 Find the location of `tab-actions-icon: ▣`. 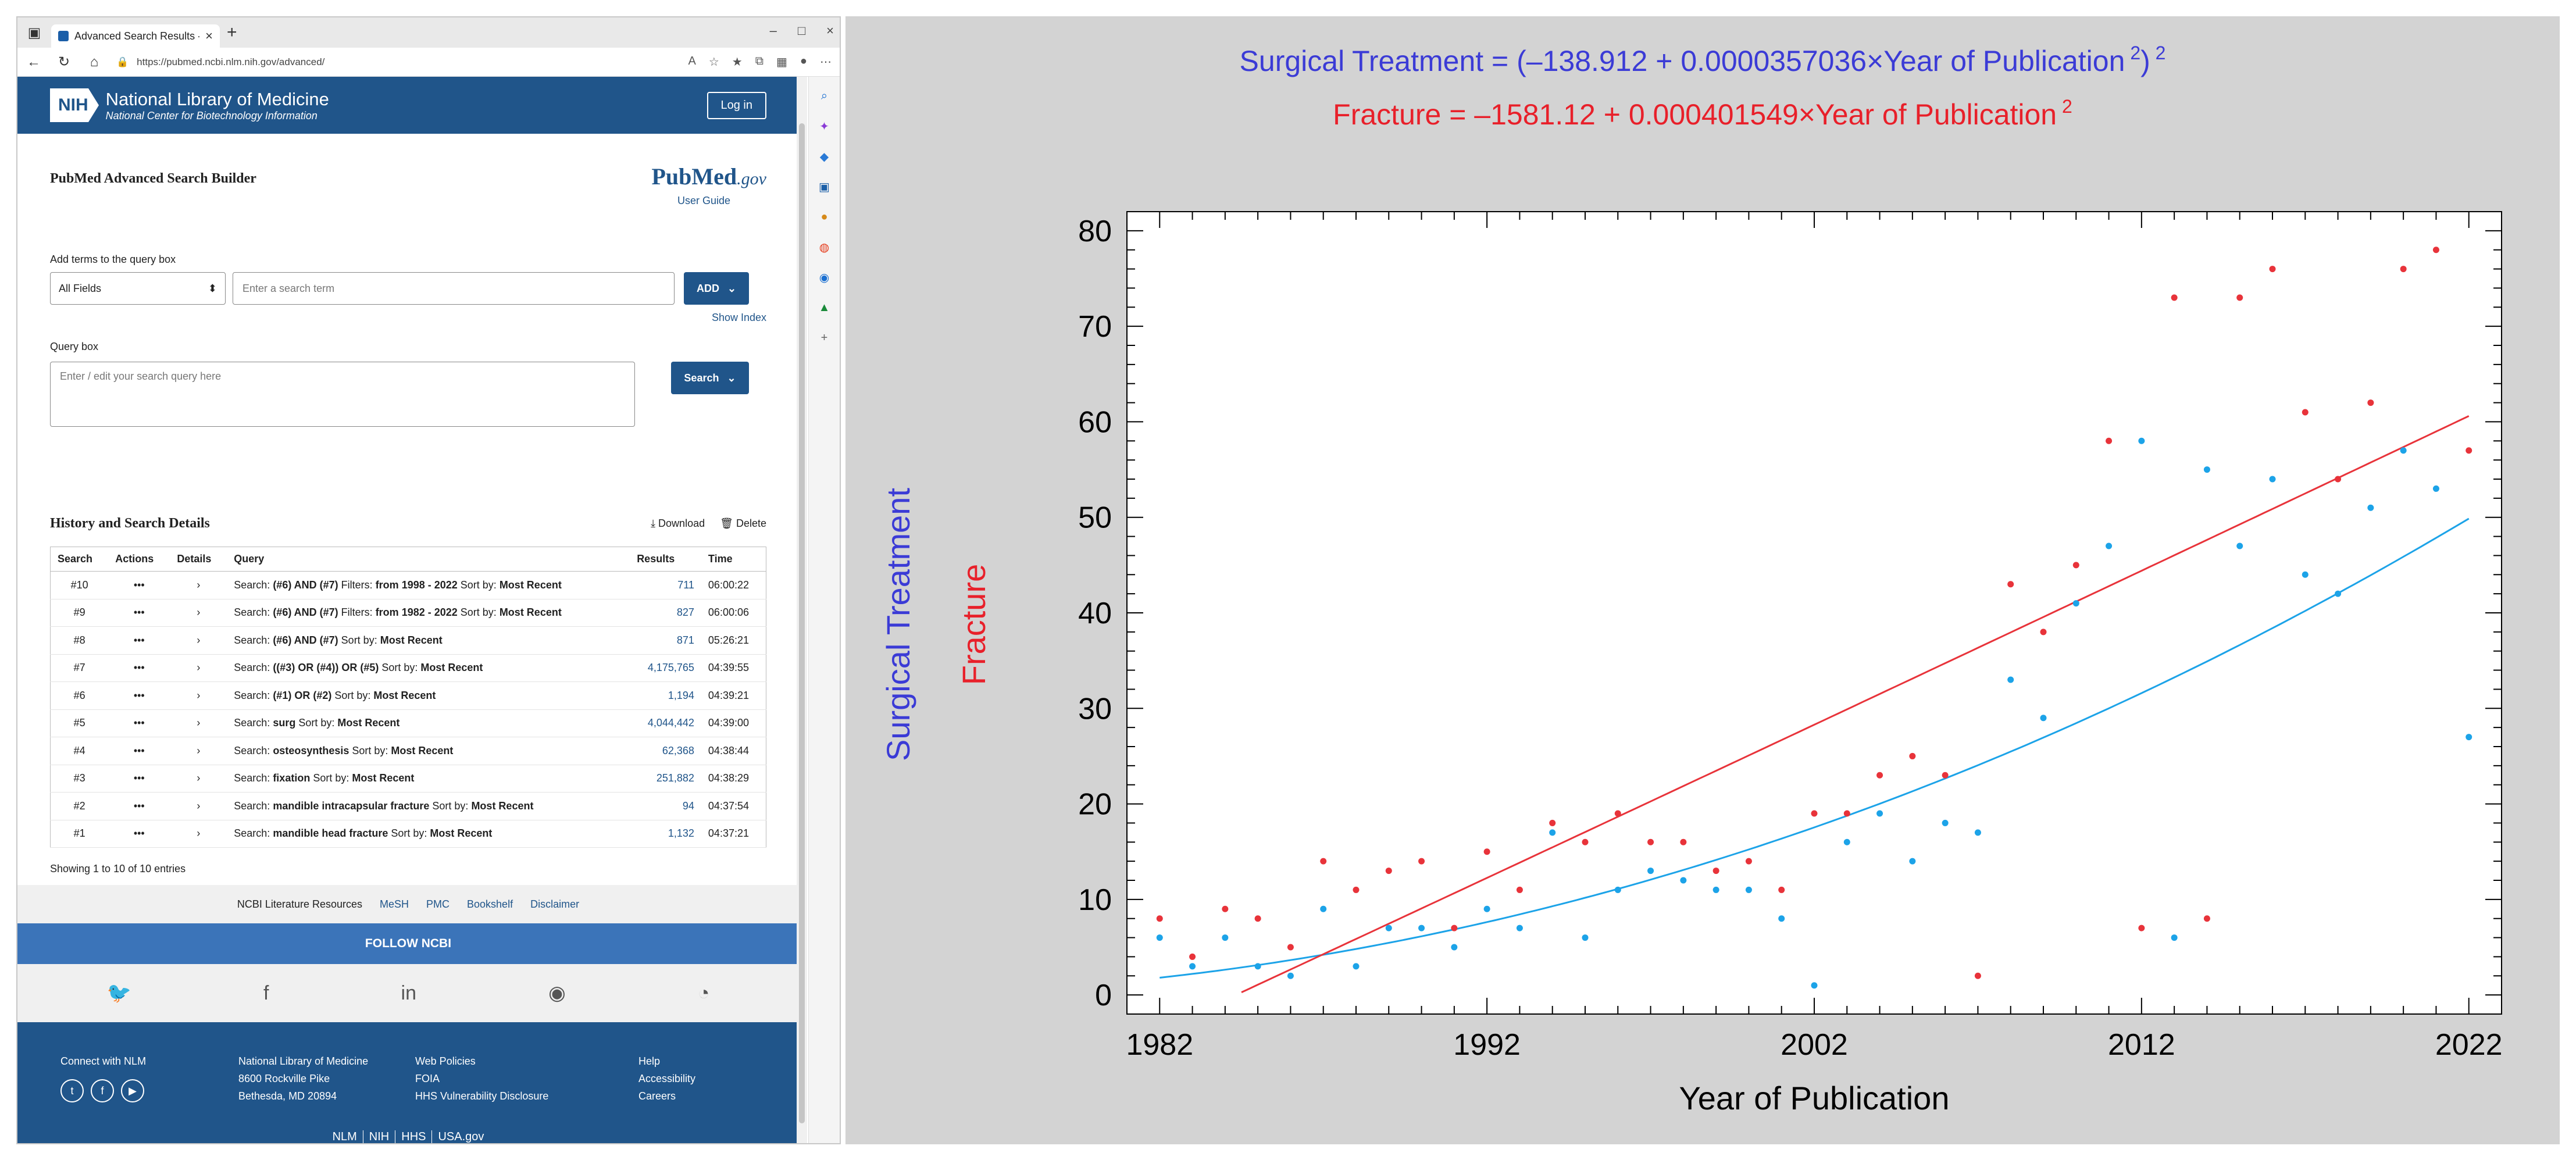

tab-actions-icon: ▣ is located at coordinates (34, 32).